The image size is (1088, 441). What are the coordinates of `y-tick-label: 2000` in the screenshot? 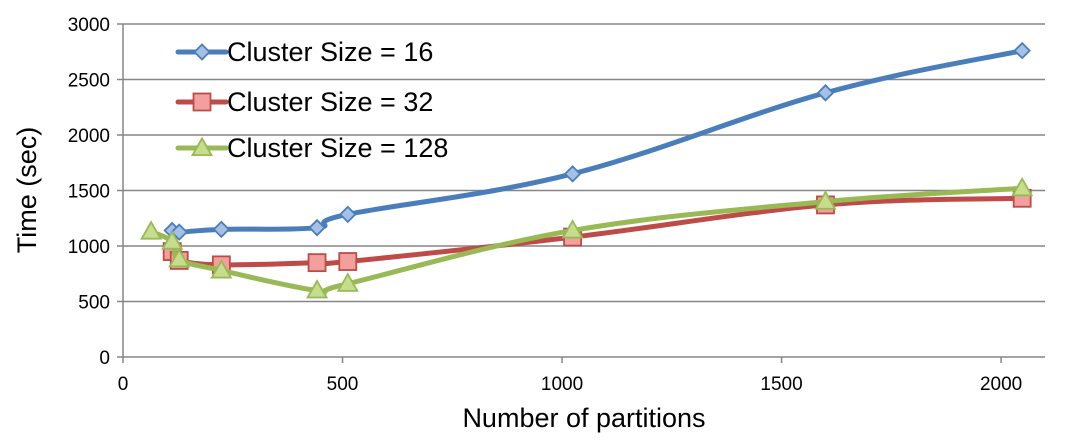 It's located at (89, 136).